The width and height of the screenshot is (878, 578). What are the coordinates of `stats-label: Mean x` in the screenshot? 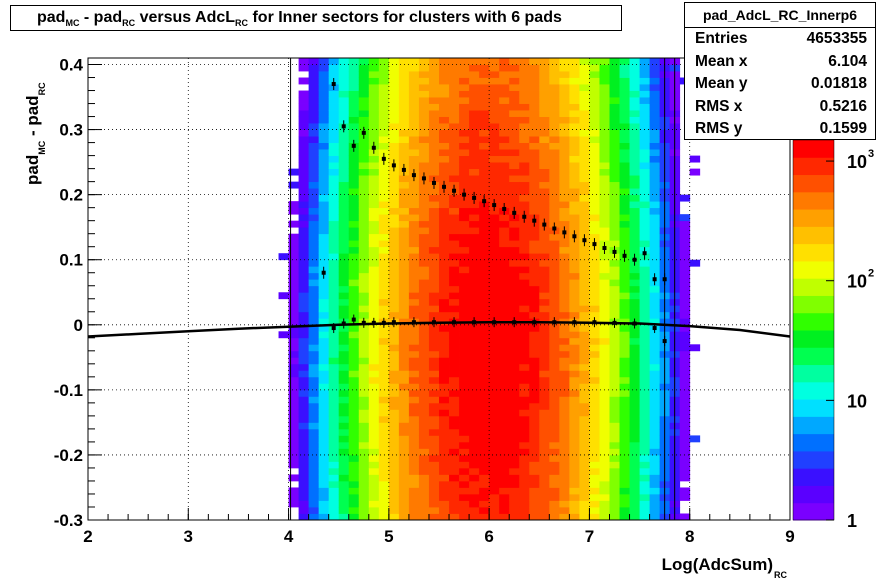 It's located at (721, 61).